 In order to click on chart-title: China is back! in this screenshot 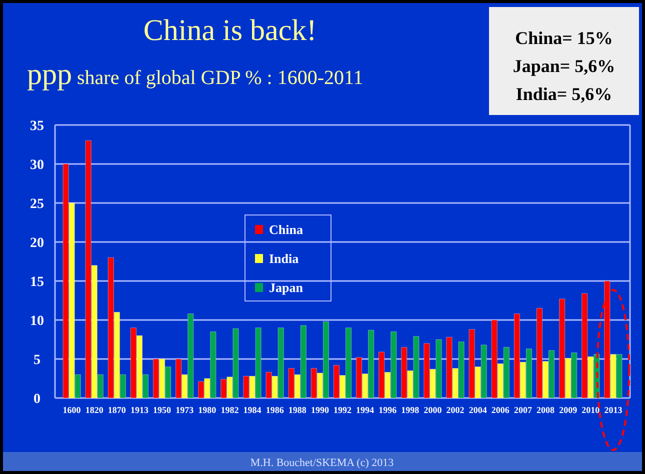, I will do `click(230, 30)`.